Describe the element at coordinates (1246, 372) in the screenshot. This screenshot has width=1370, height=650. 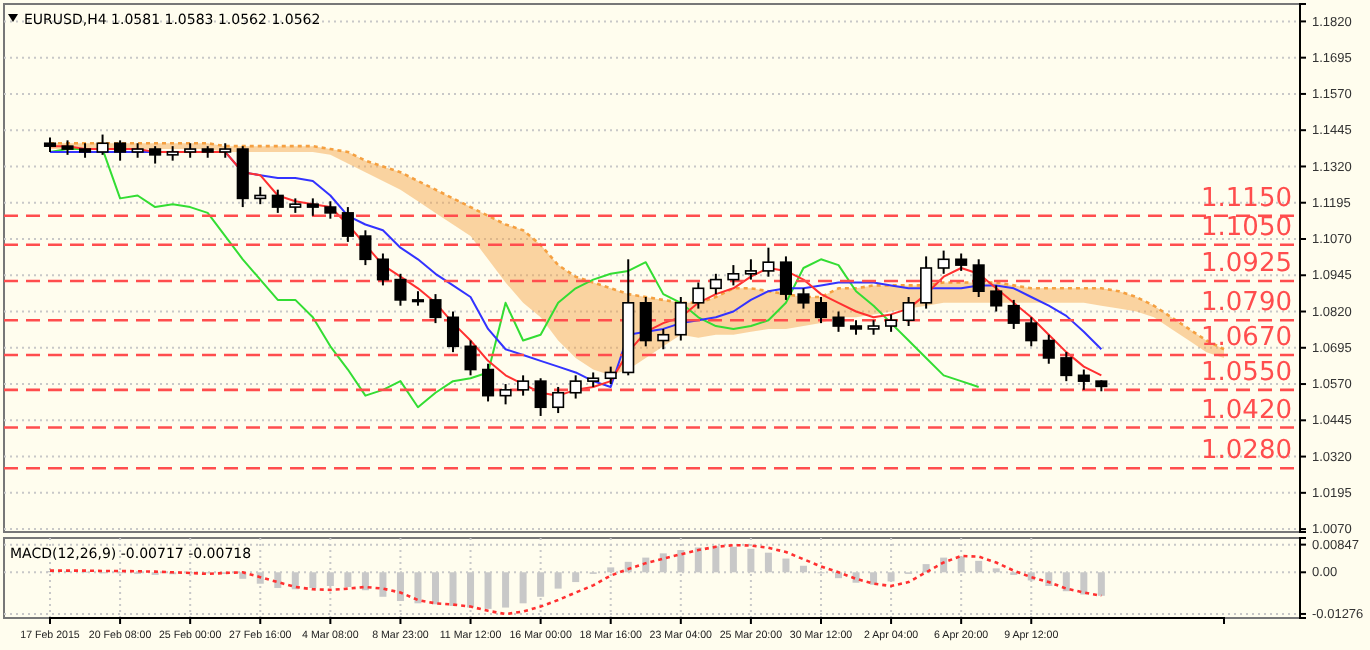
I see `ref-line-label: 1.0550` at that location.